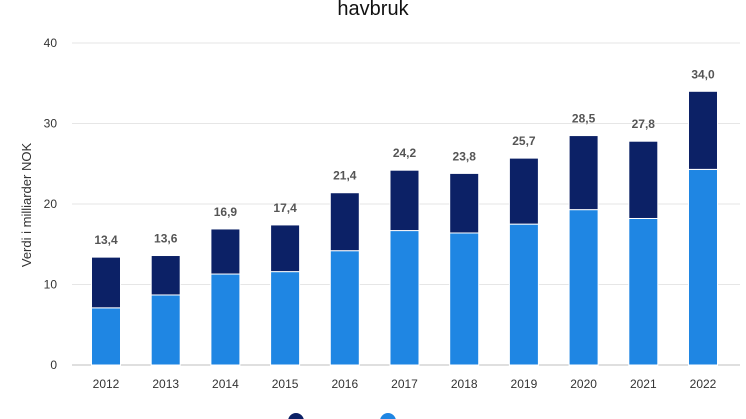  What do you see at coordinates (225, 384) in the screenshot?
I see `x-tick-label: 2014` at bounding box center [225, 384].